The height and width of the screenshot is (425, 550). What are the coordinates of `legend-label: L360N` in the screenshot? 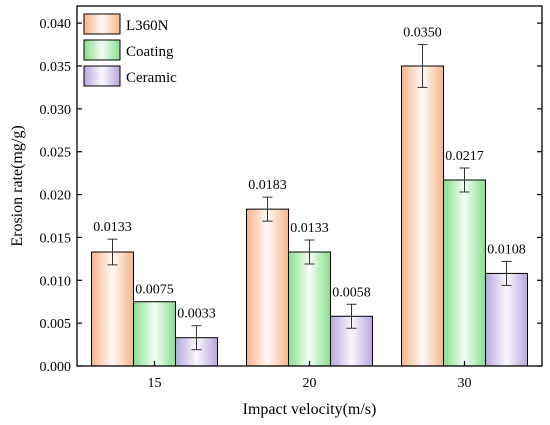 It's located at (147, 26).